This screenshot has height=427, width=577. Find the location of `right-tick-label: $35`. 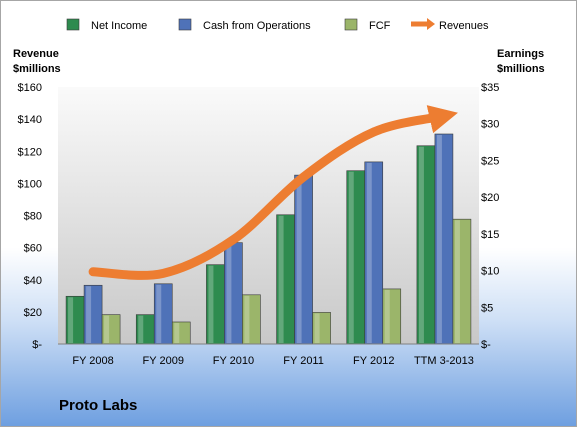

right-tick-label: $35 is located at coordinates (490, 88).